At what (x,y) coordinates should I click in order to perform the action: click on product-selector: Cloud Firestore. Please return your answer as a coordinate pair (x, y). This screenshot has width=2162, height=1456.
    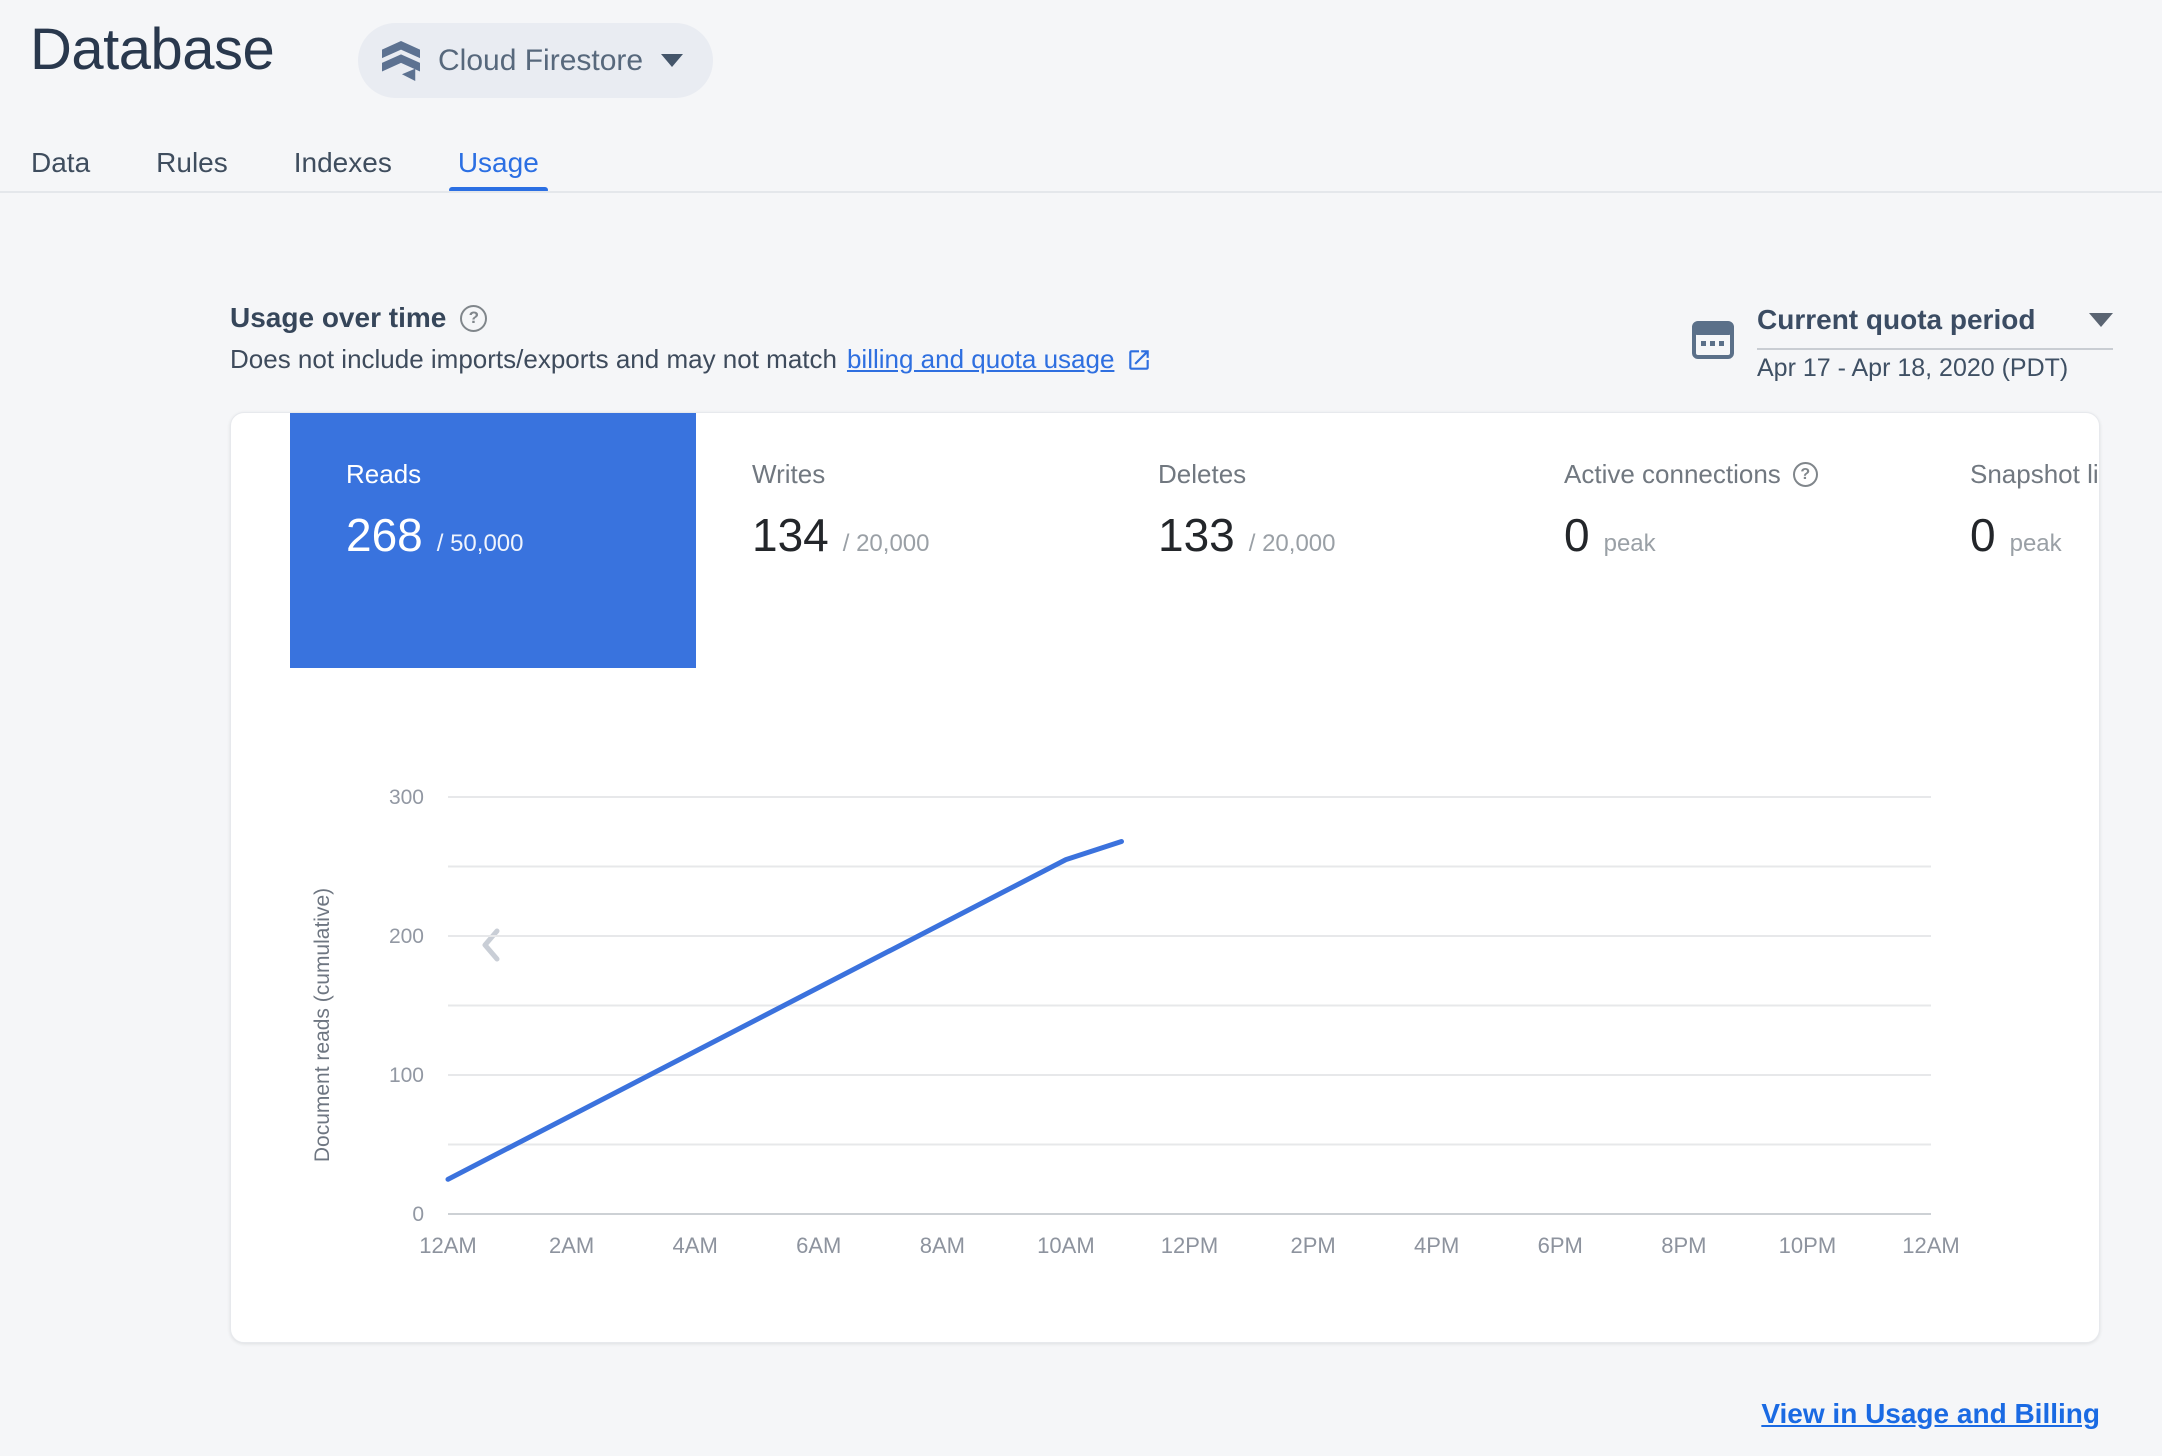
    Looking at the image, I should click on (536, 60).